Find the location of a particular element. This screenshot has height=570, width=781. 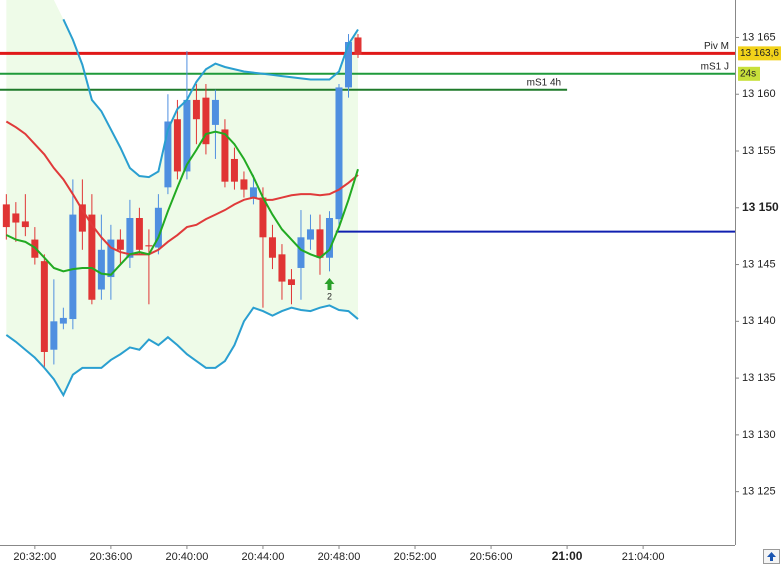

y-tick-label: 13 140 is located at coordinates (759, 321).